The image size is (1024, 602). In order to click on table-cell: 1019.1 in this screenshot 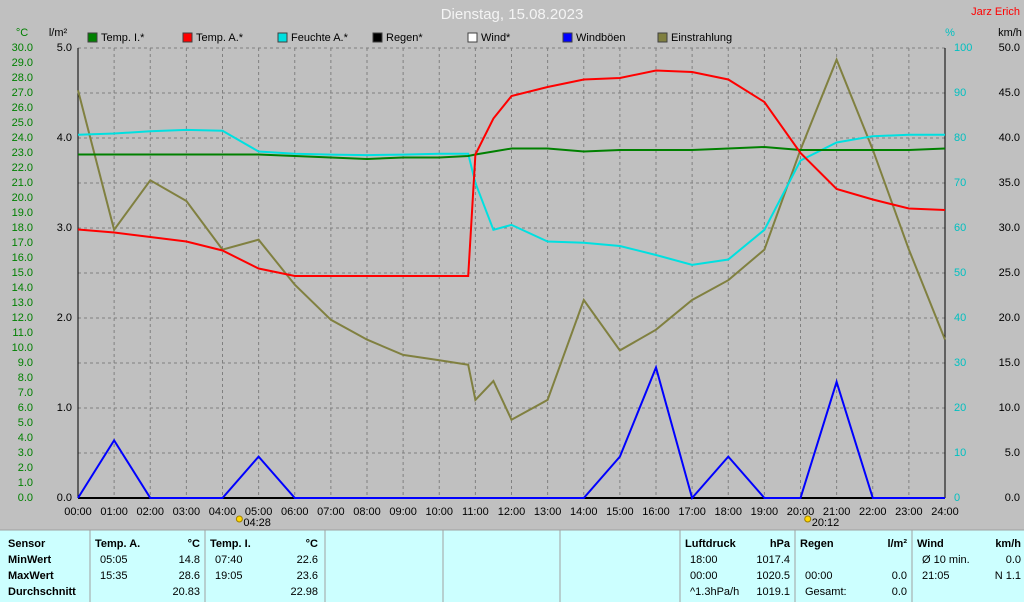, I will do `click(773, 592)`.